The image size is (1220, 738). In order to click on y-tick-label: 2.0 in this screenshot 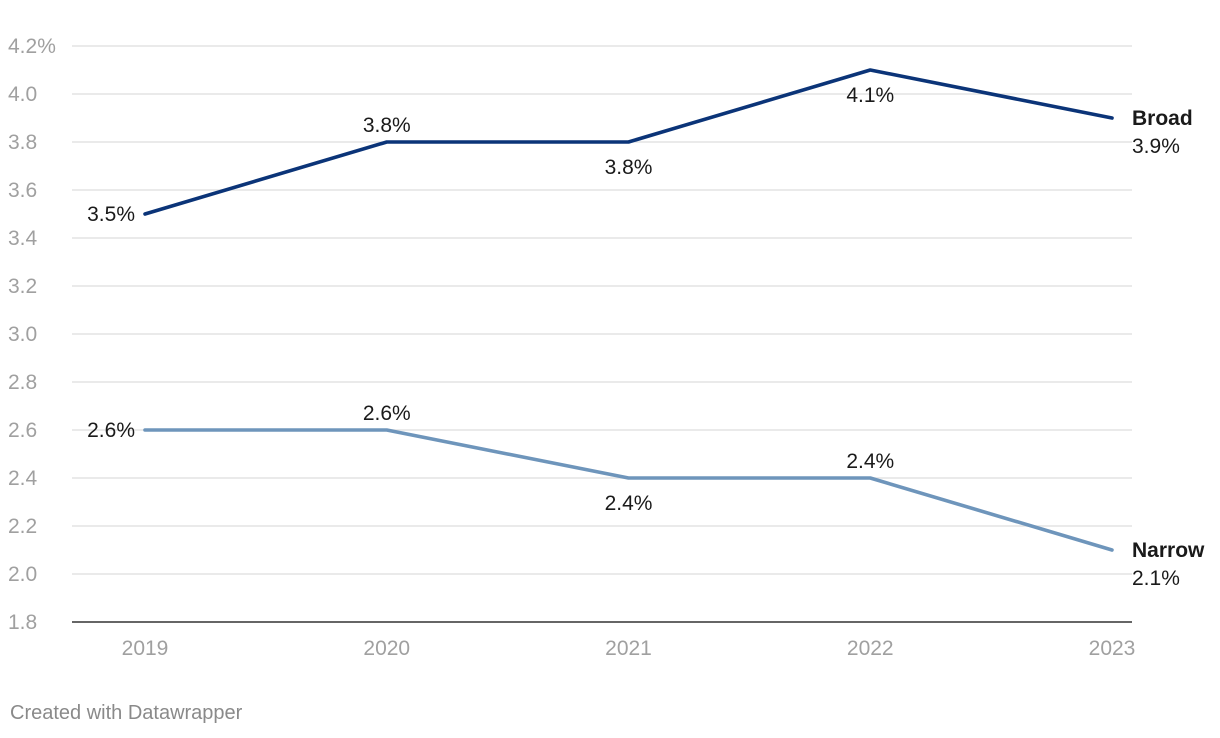, I will do `click(22, 574)`.